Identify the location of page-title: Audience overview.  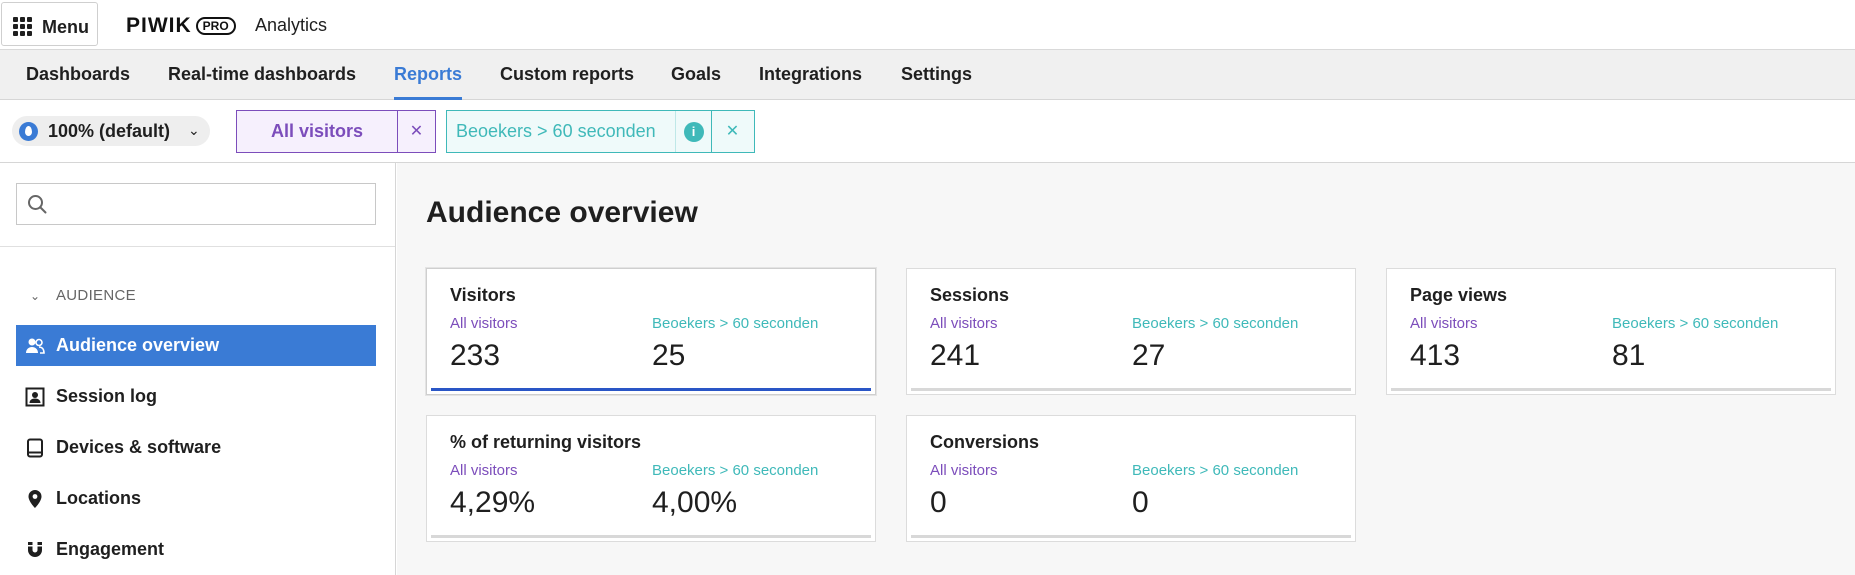
(562, 212).